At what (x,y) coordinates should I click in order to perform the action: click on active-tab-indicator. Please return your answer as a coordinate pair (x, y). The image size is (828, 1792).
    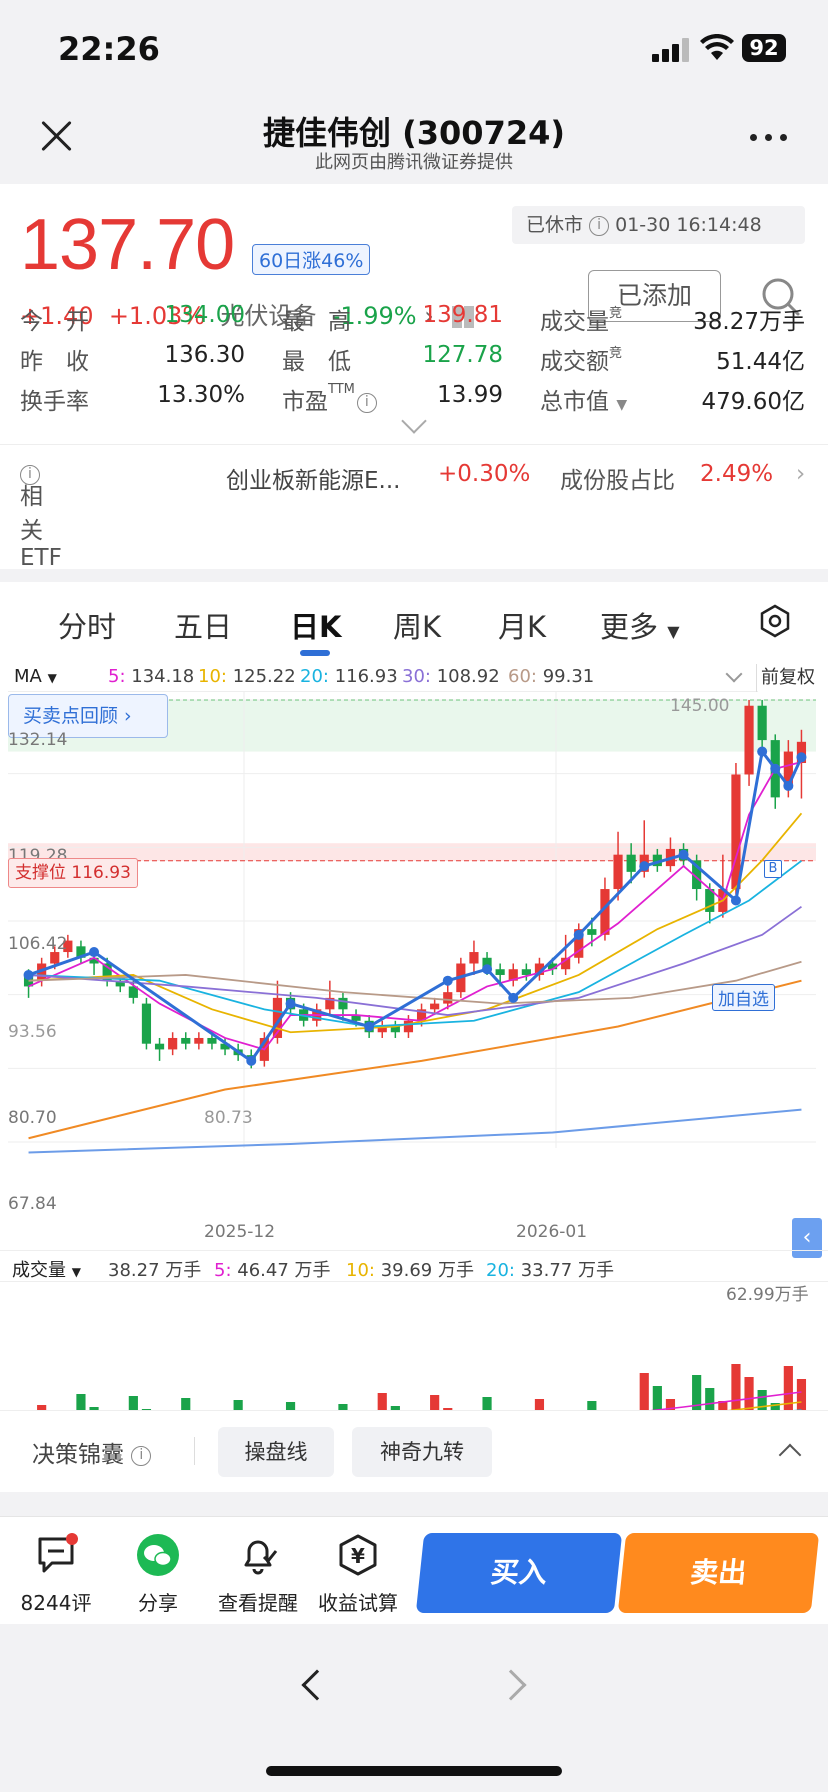
    Looking at the image, I should click on (315, 653).